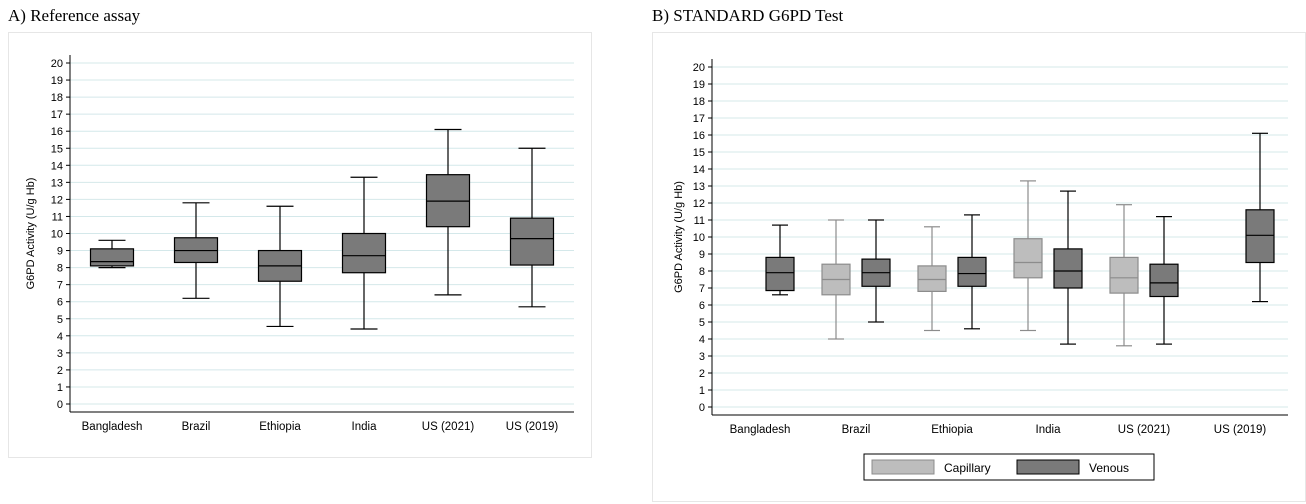 The width and height of the screenshot is (1306, 504). I want to click on box-us-2019, so click(532, 241).